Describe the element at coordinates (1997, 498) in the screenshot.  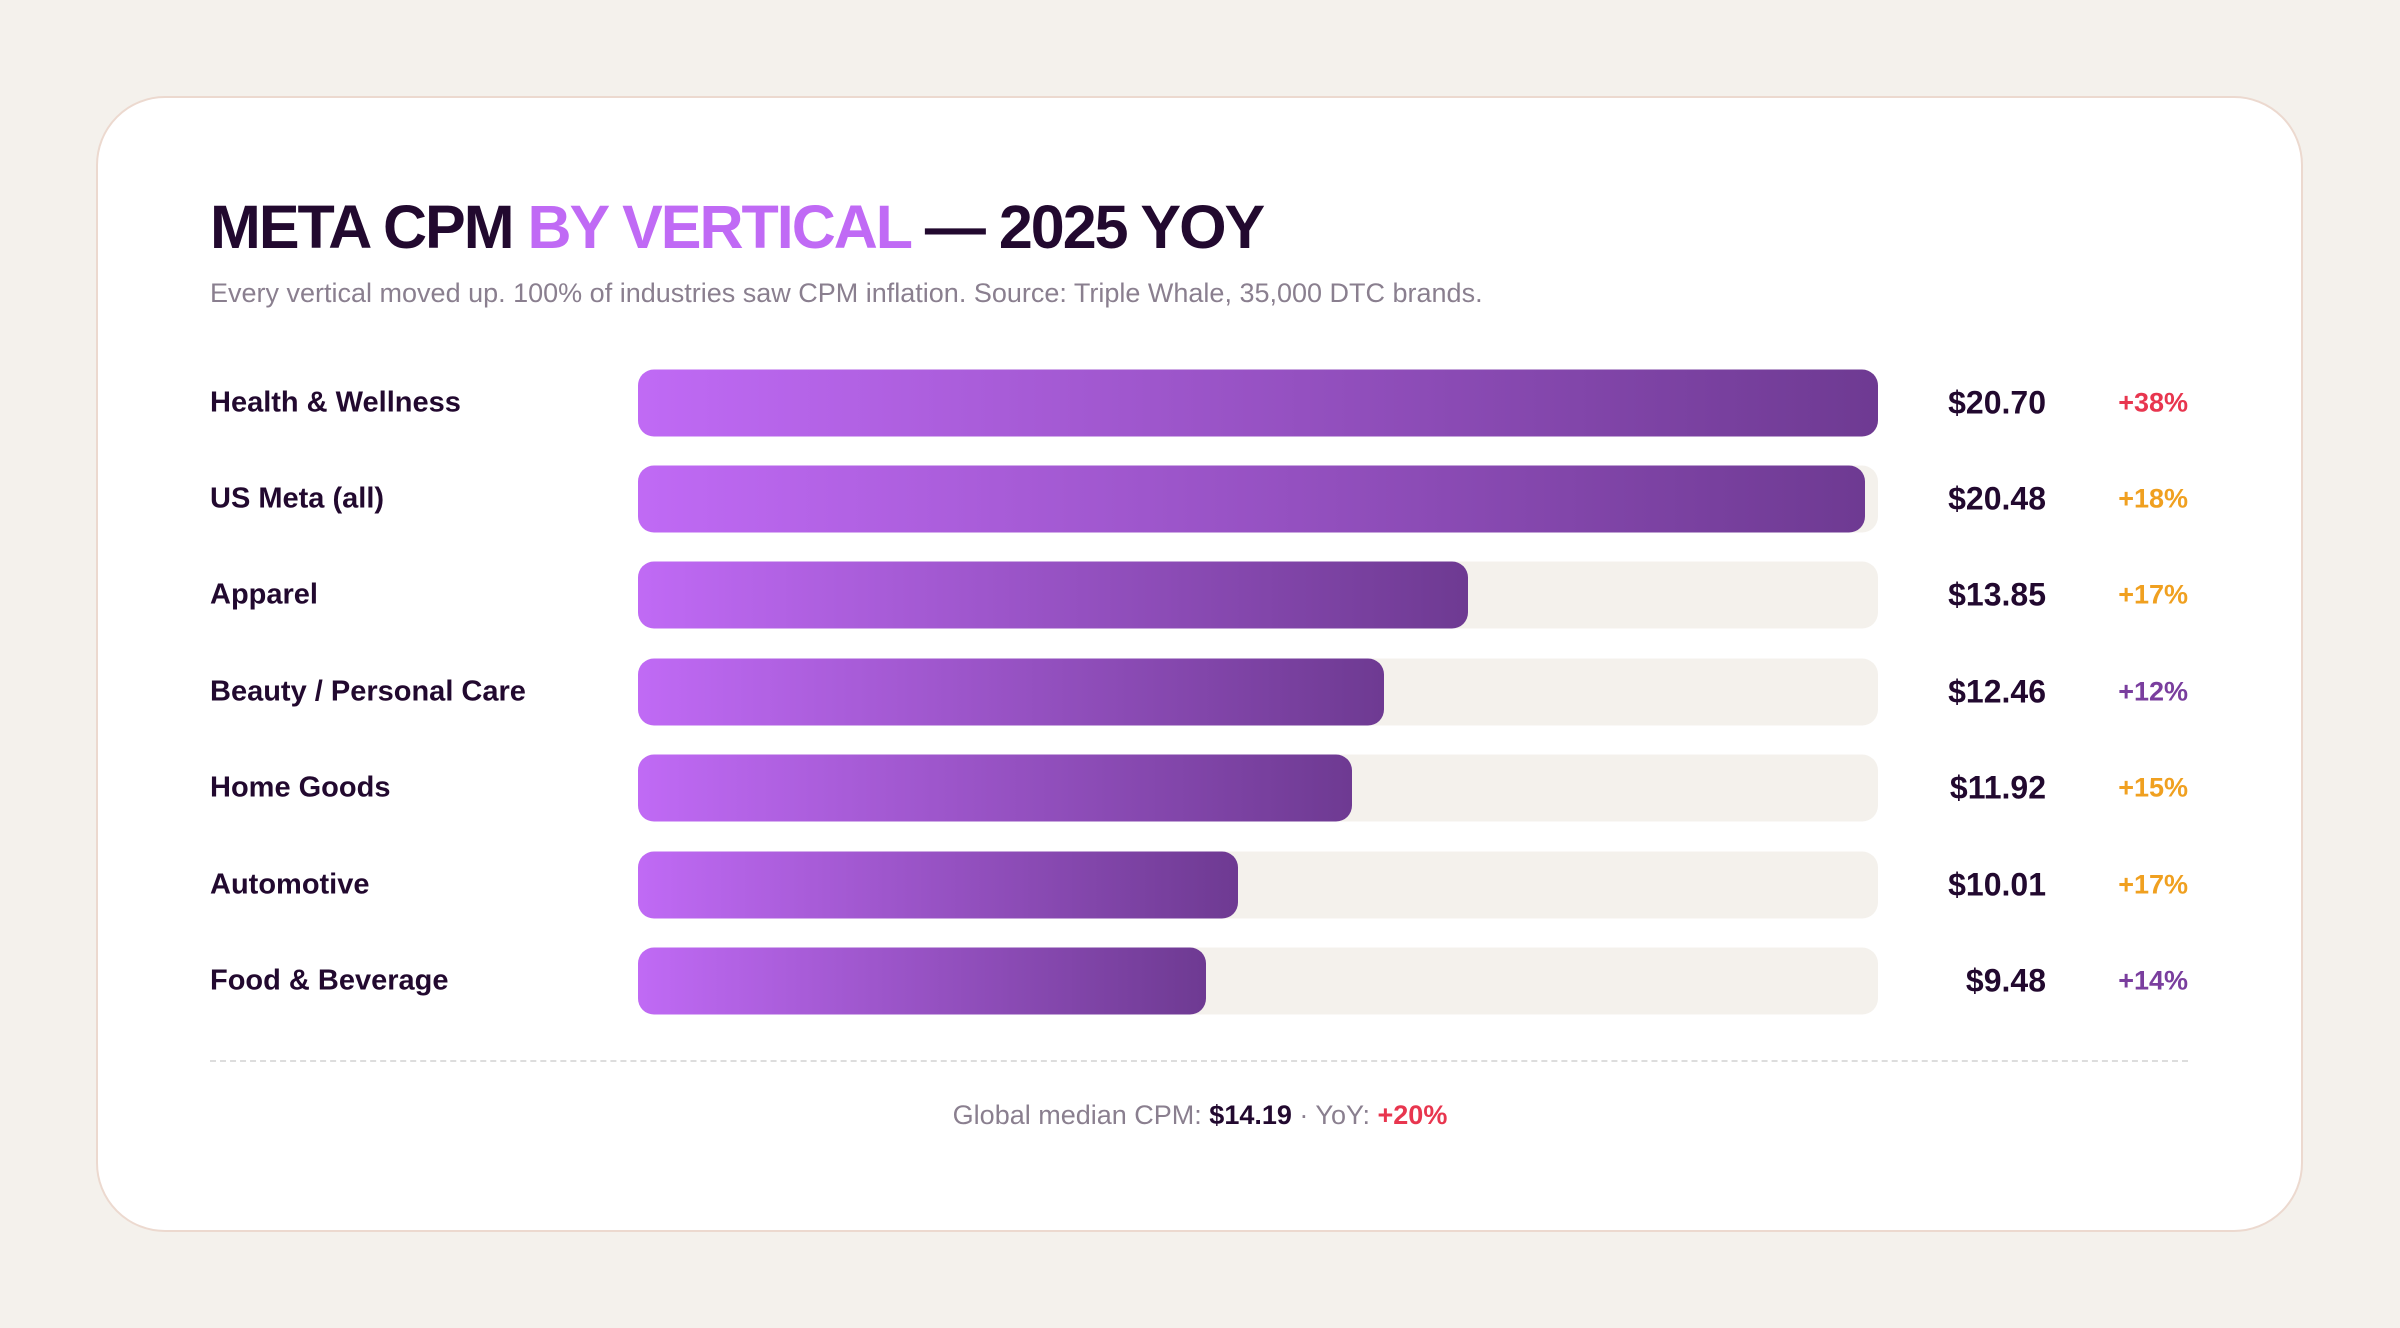
I see `value-label: $20.48` at that location.